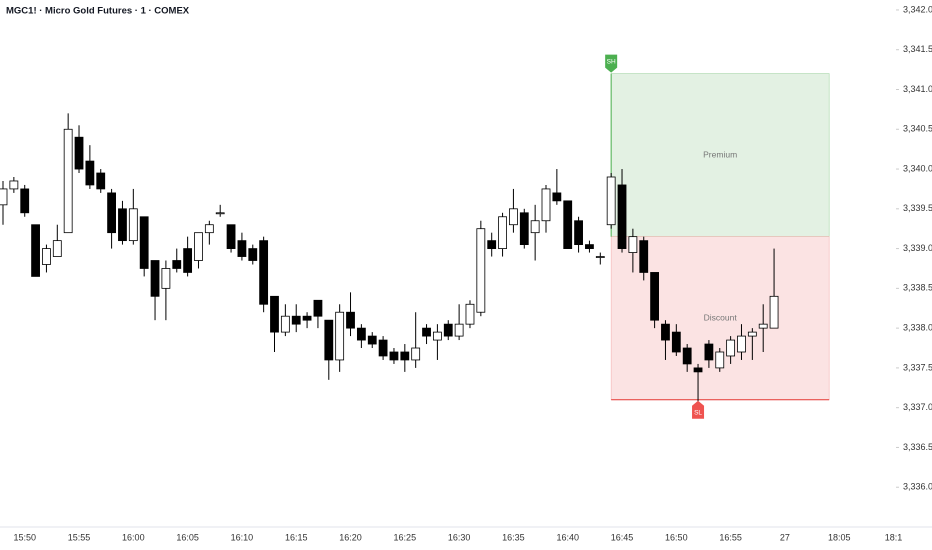 This screenshot has height=550, width=932. I want to click on x-tick-label: 16:10, so click(242, 537).